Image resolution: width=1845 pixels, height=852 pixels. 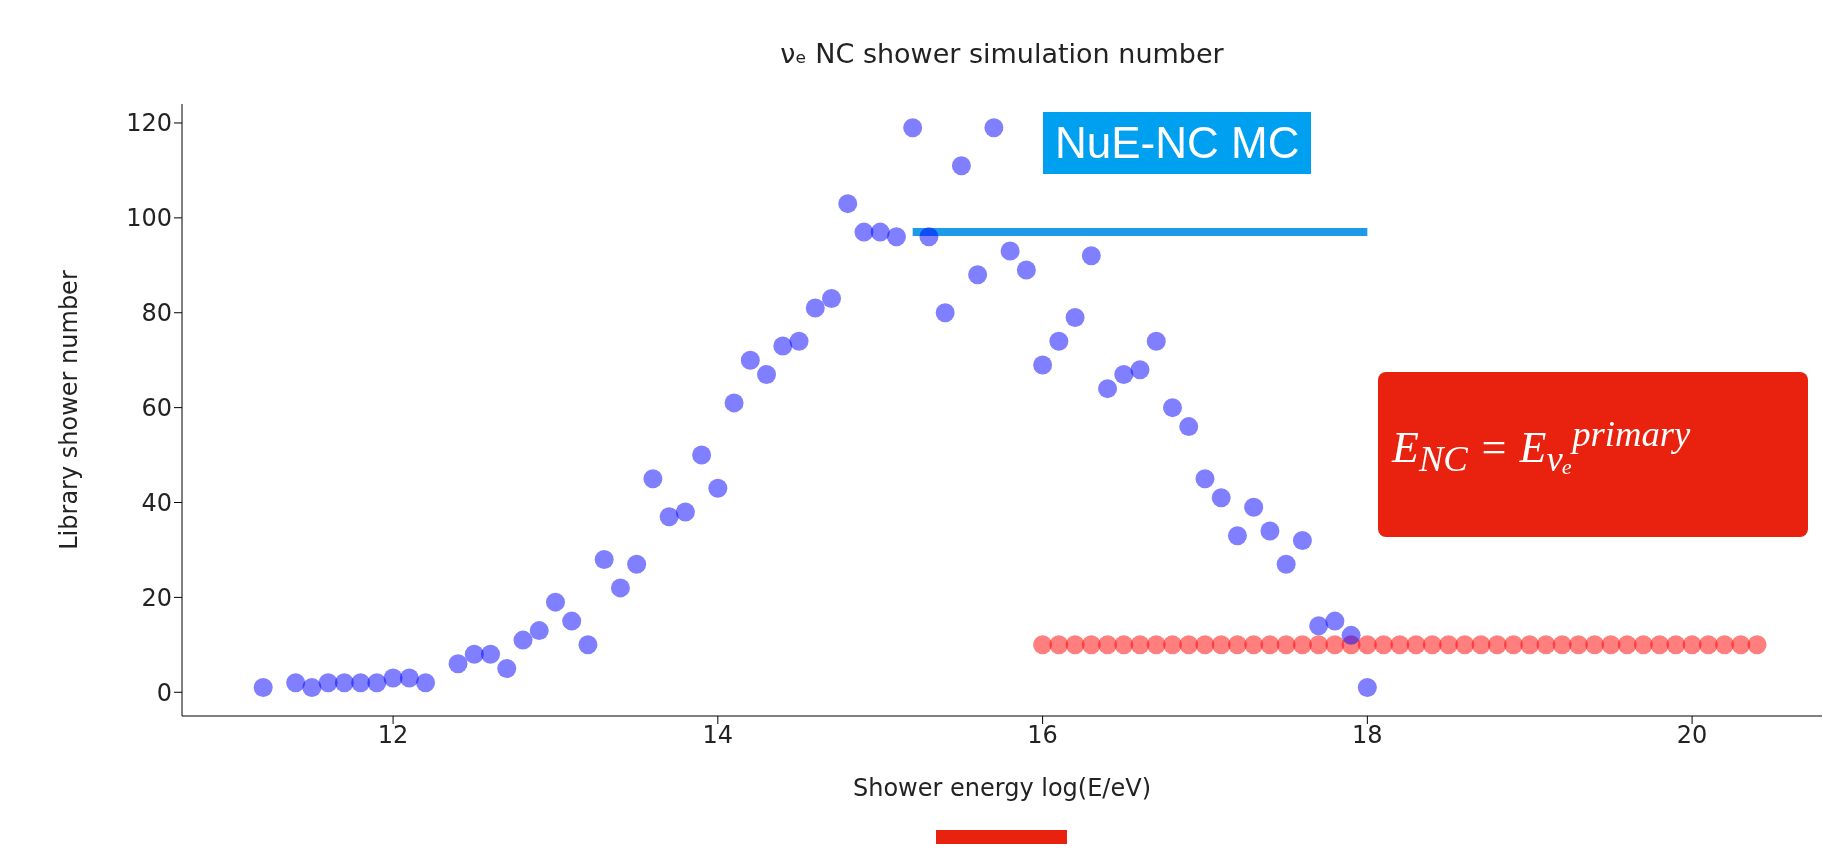 What do you see at coordinates (718, 735) in the screenshot?
I see `x-tick-label: 14` at bounding box center [718, 735].